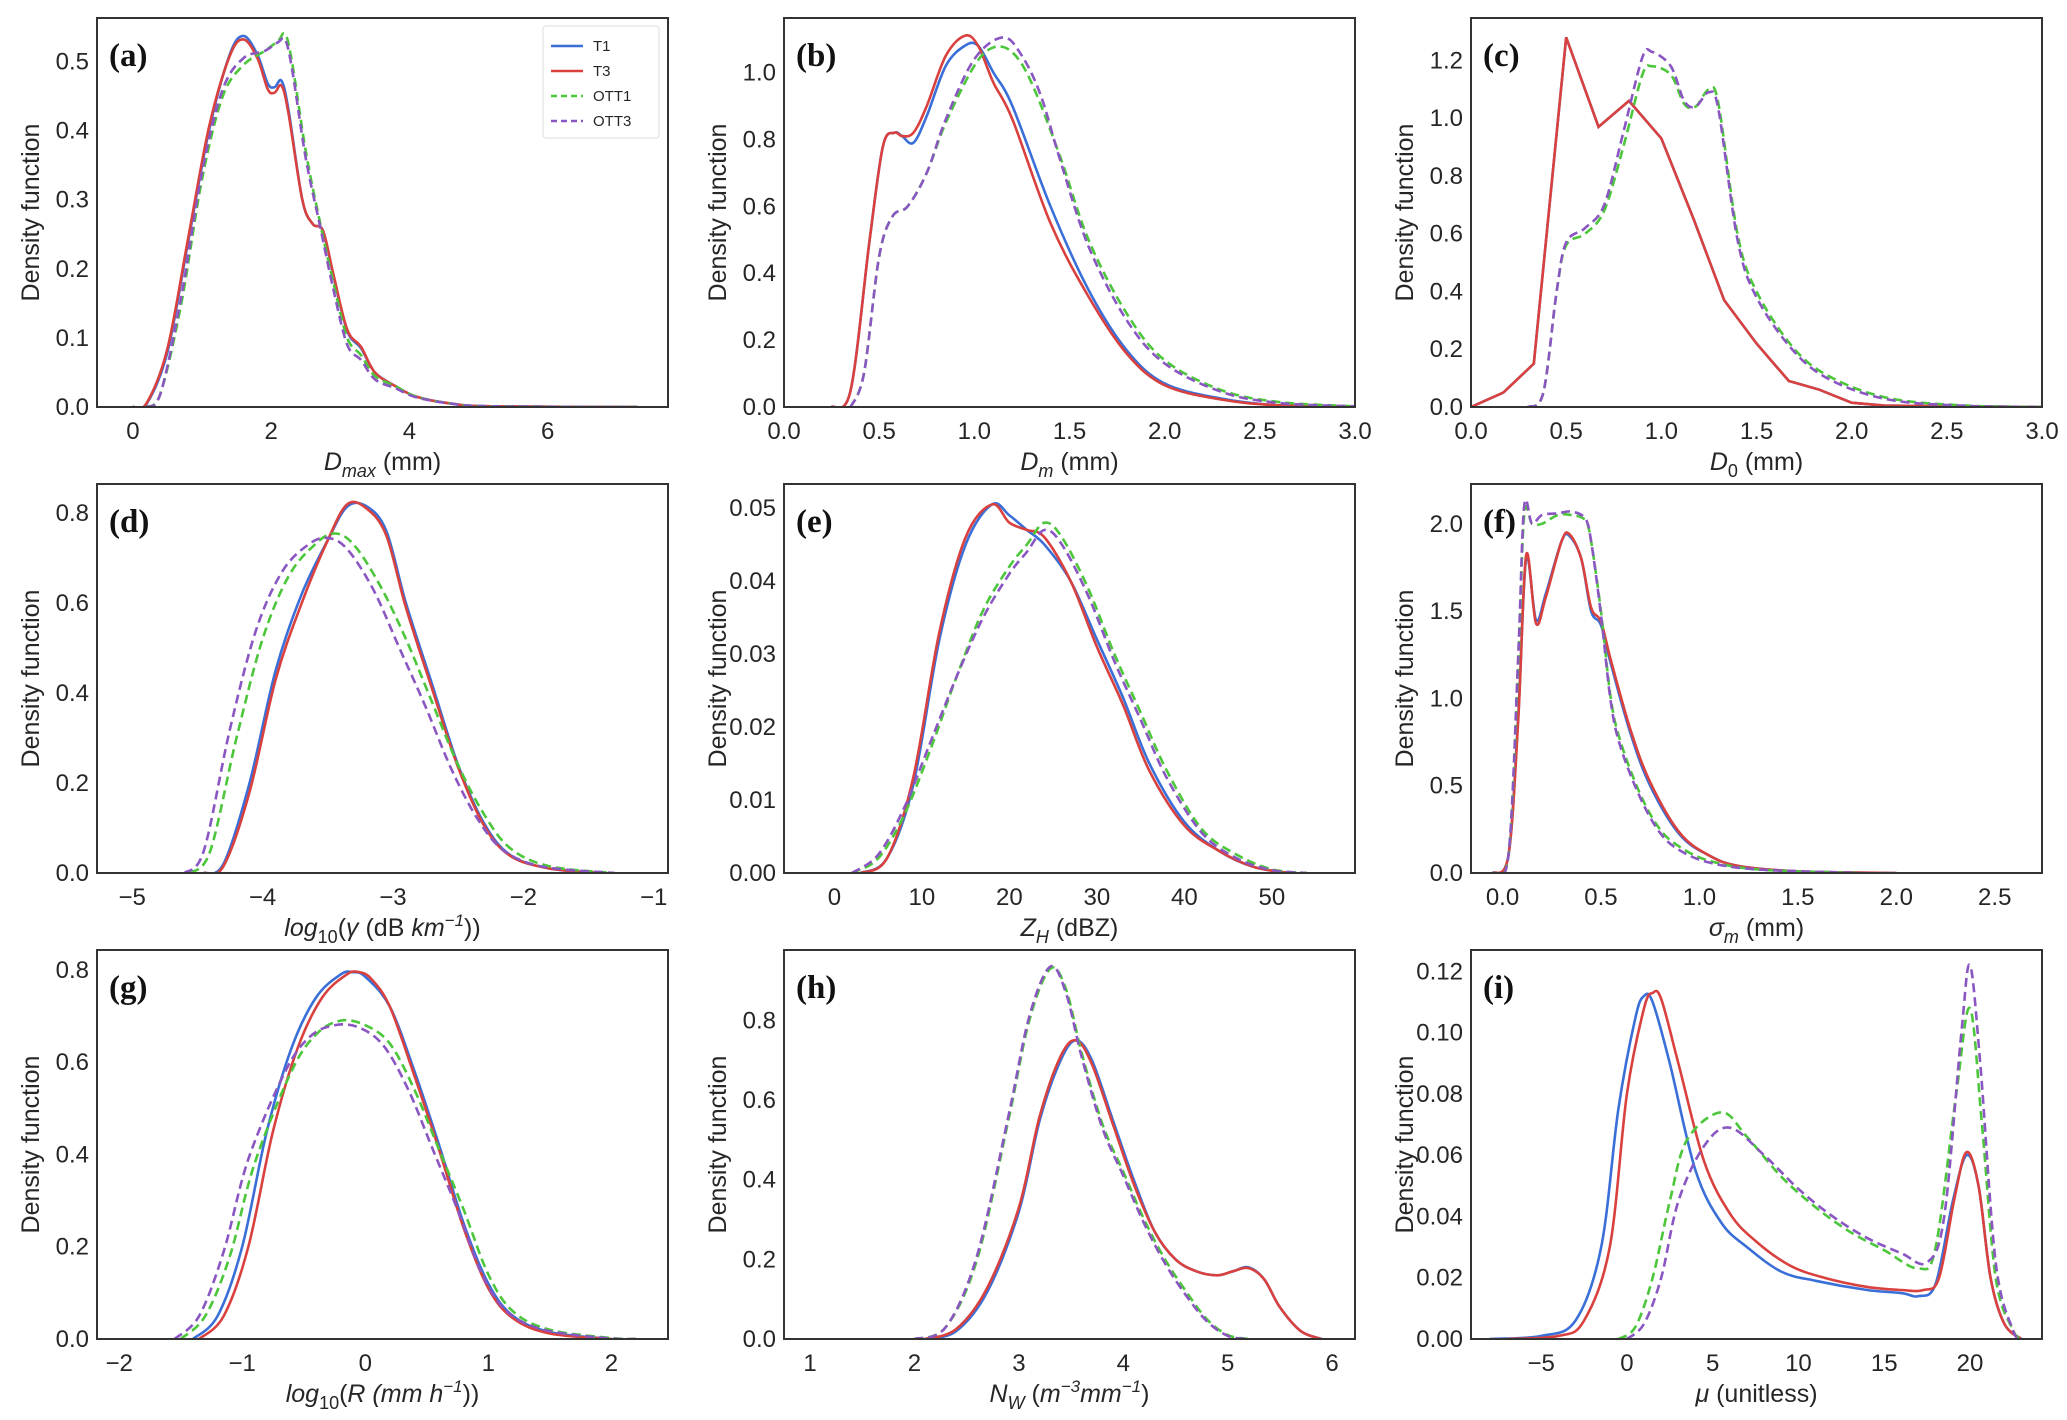 The height and width of the screenshot is (1420, 2067). Describe the element at coordinates (392, 897) in the screenshot. I see `x-tick-label: −3` at that location.